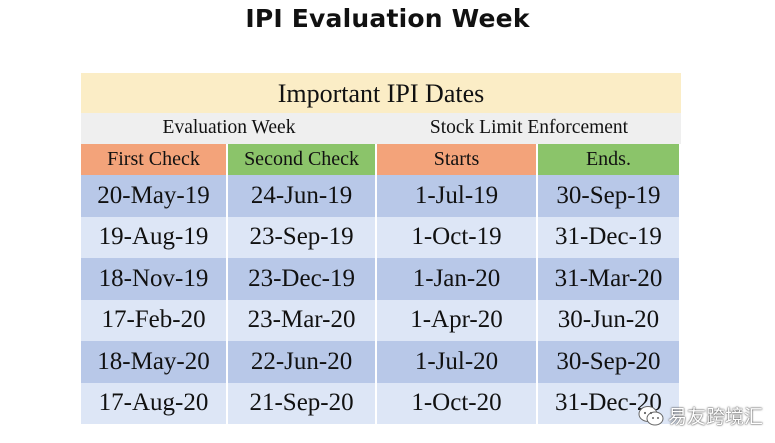 The image size is (775, 443). I want to click on cell-ends: 31-Dec-19, so click(609, 237).